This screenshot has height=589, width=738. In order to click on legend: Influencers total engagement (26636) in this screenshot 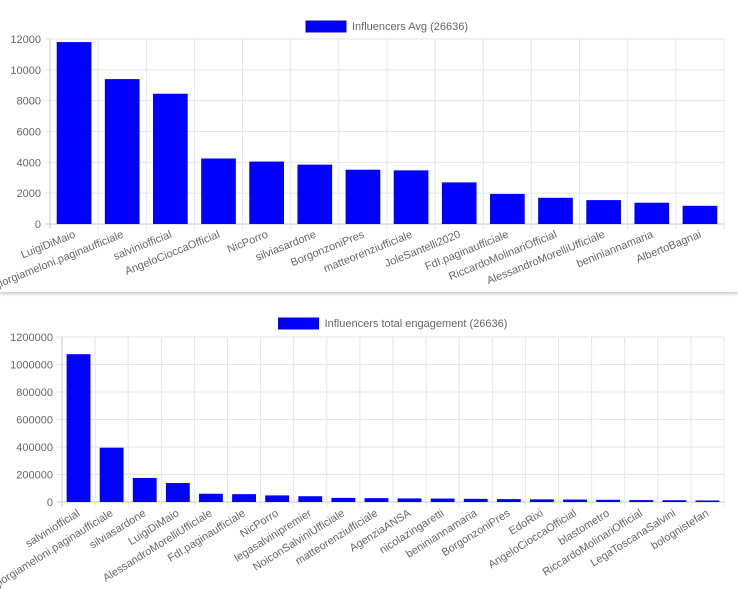, I will do `click(393, 323)`.